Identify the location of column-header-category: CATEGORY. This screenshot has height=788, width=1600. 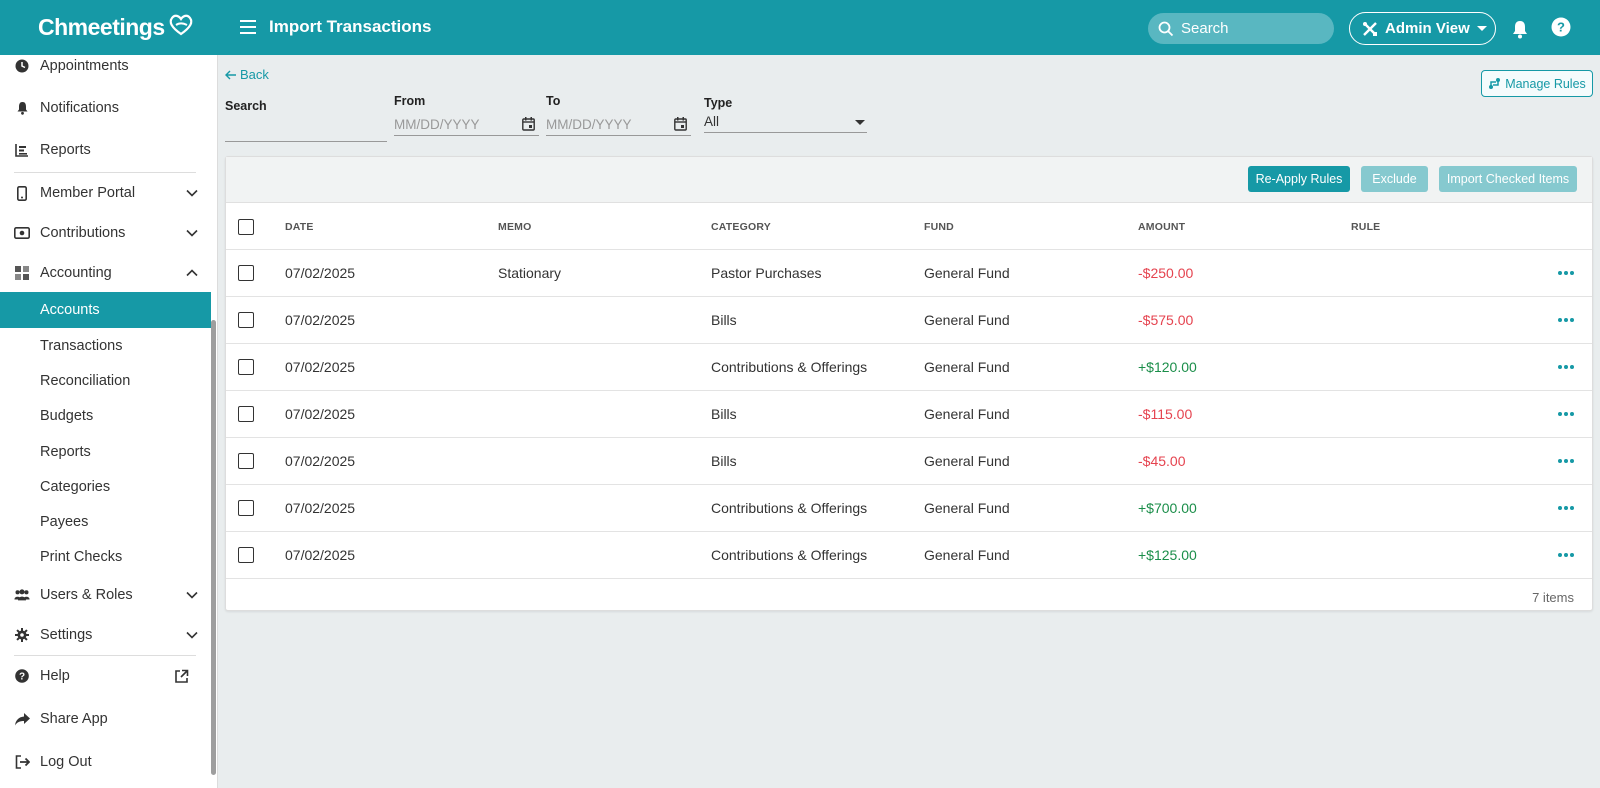
(741, 227).